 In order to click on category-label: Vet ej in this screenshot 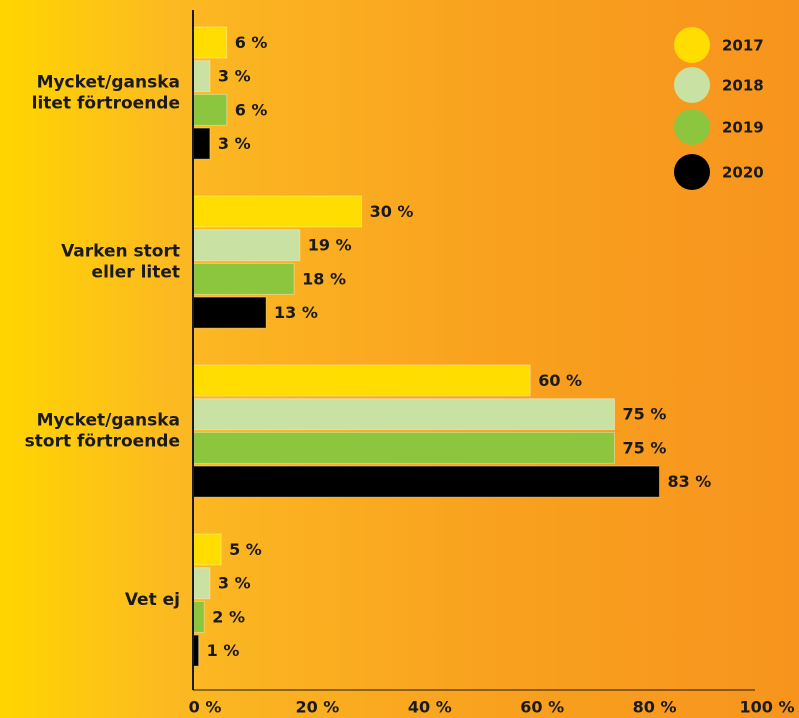, I will do `click(152, 600)`.